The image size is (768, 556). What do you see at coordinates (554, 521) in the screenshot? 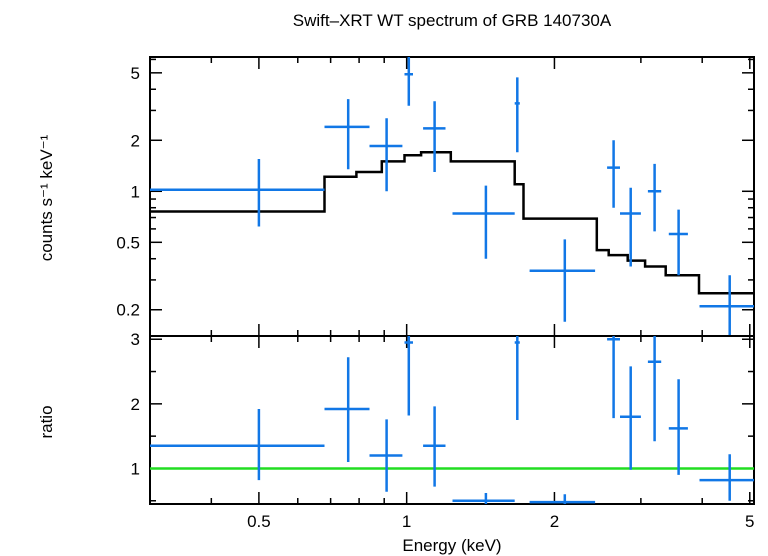
I see `x-tick-label: 2` at bounding box center [554, 521].